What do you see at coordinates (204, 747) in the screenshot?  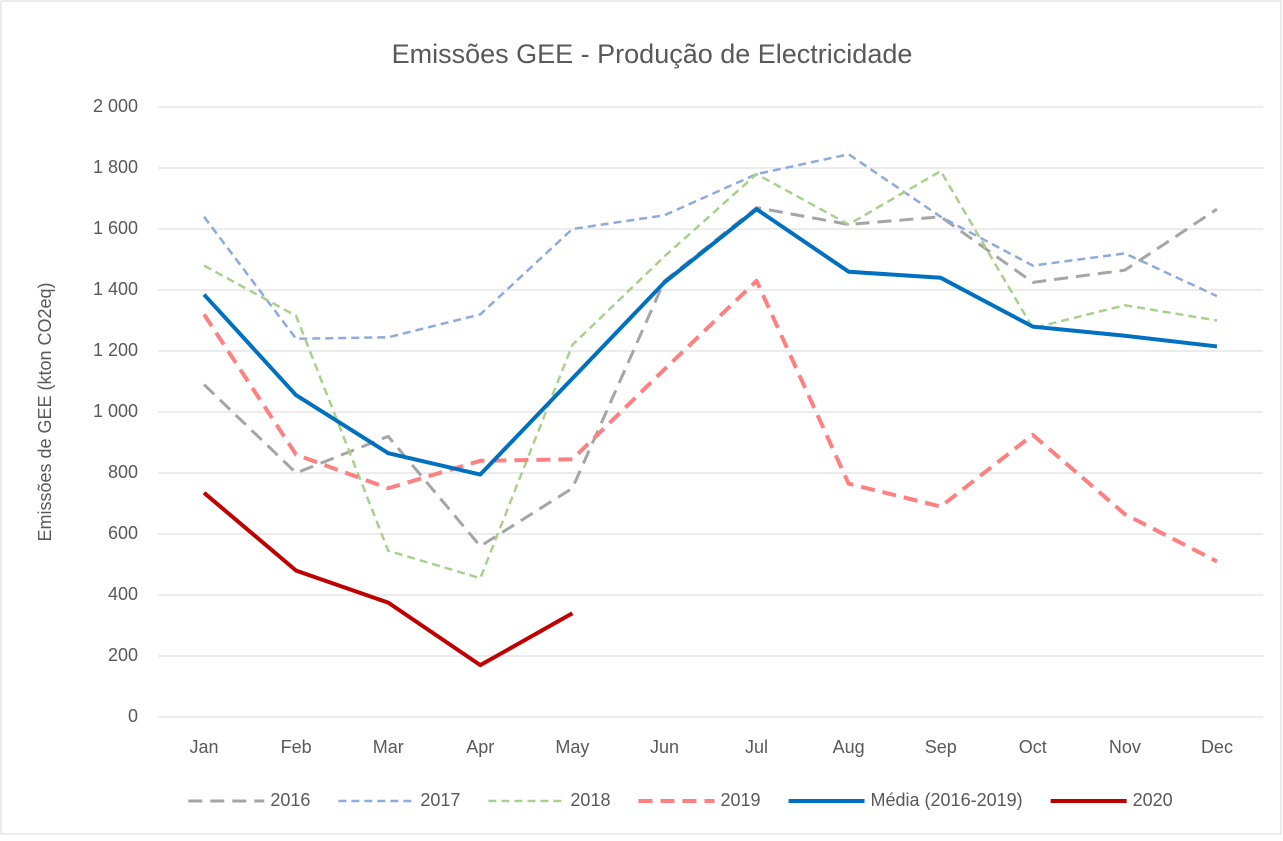 I see `x-tick-label: Jan` at bounding box center [204, 747].